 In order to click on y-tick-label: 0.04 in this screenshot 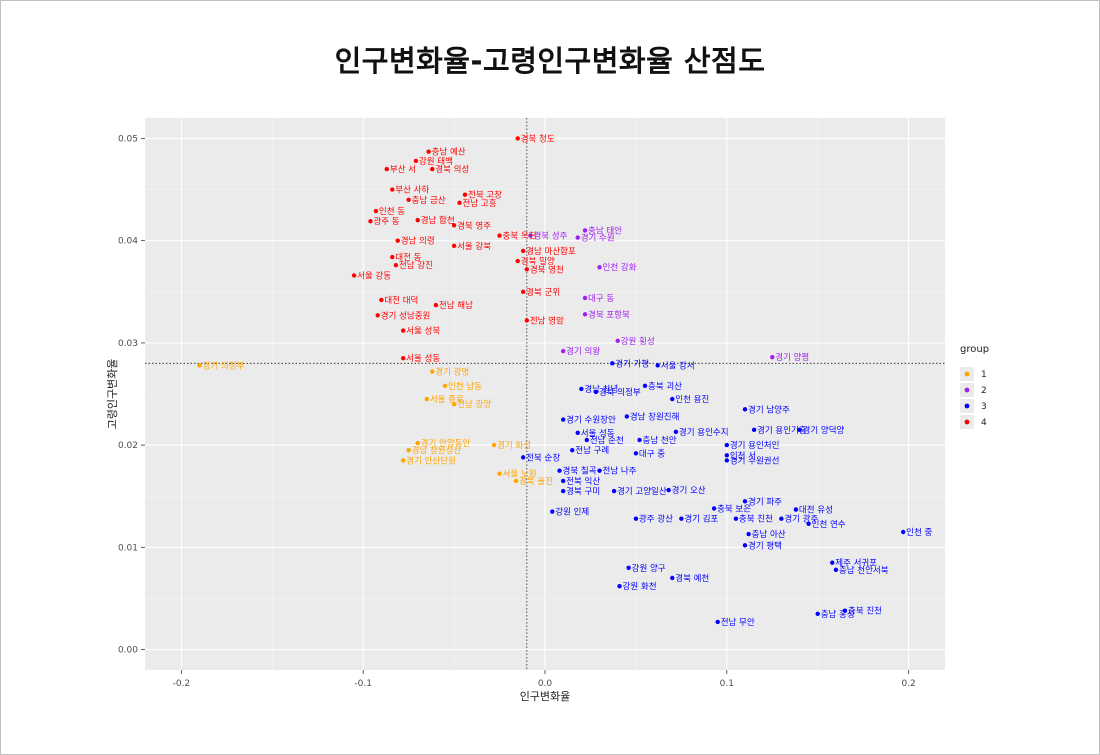, I will do `click(128, 242)`.